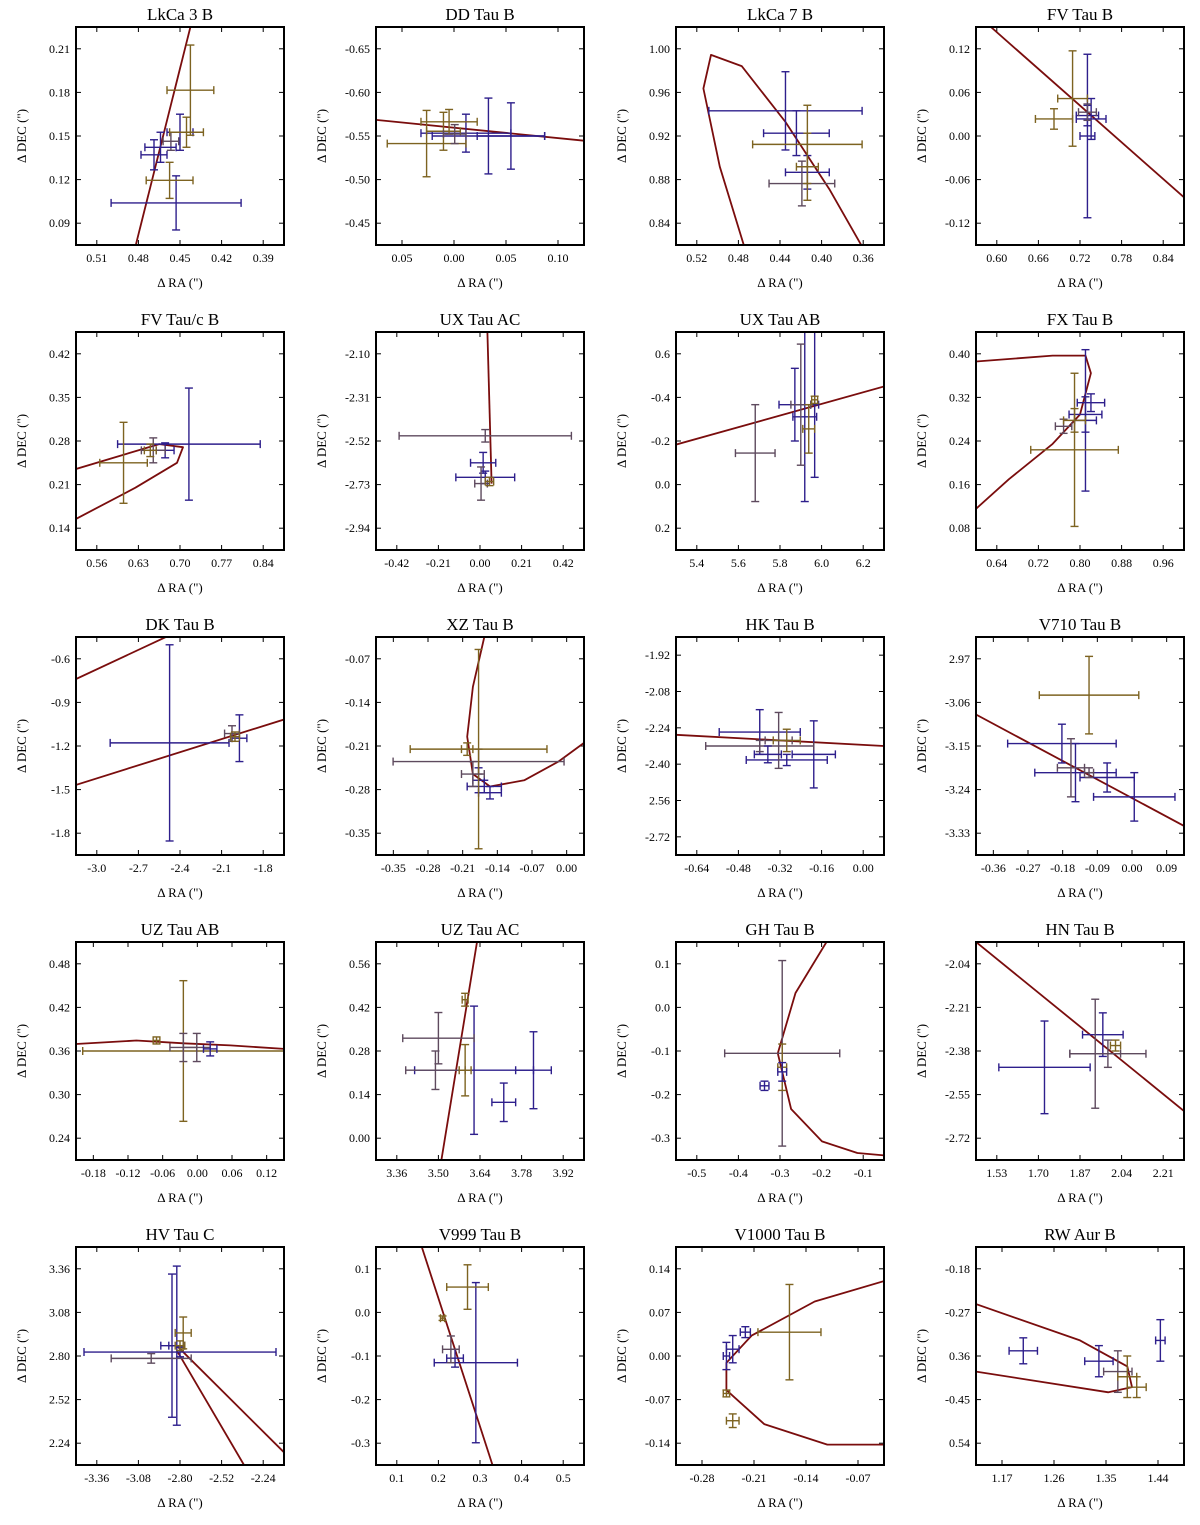 The height and width of the screenshot is (1525, 1200). I want to click on x-tick-label: -3.0, so click(96, 868).